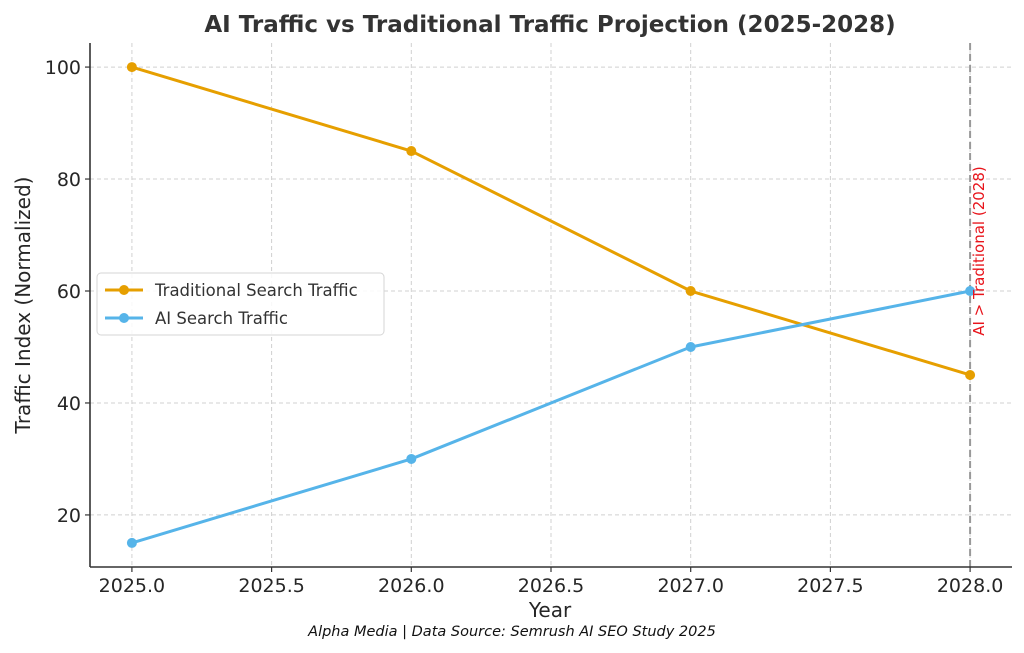 The height and width of the screenshot is (653, 1024). I want to click on legend-box, so click(240, 304).